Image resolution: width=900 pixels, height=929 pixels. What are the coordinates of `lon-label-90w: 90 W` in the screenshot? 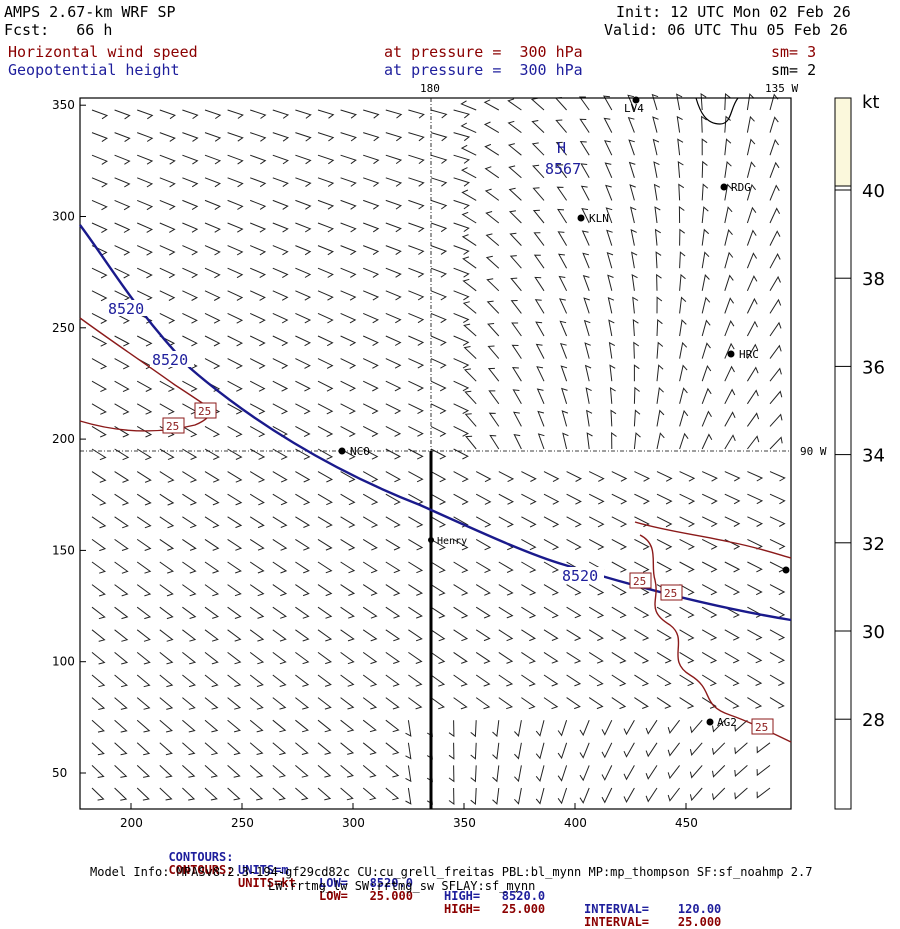 It's located at (813, 451).